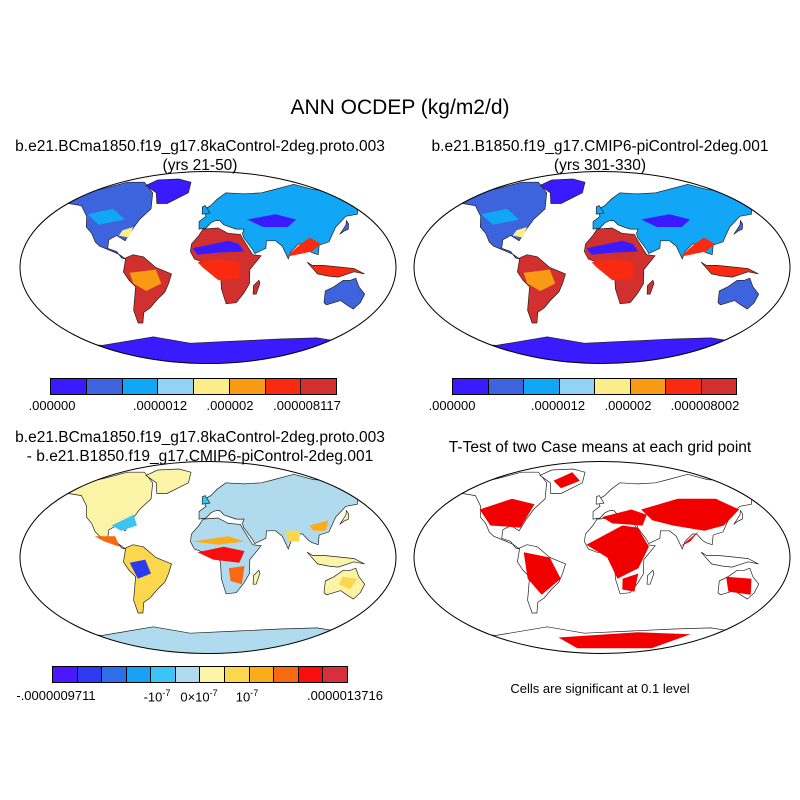 The image size is (800, 800). What do you see at coordinates (345, 695) in the screenshot?
I see `colorbar-label: .0000013716` at bounding box center [345, 695].